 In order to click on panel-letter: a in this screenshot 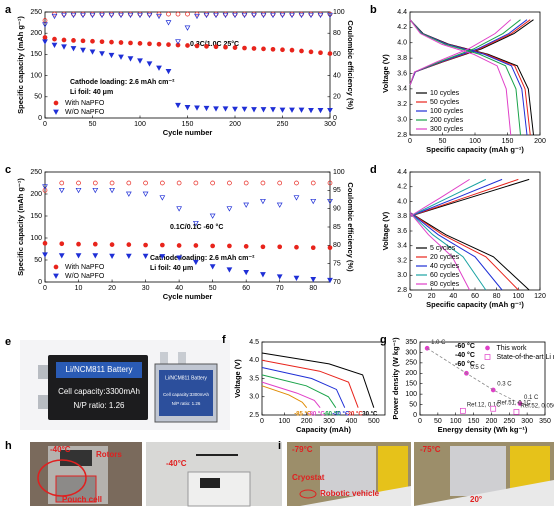, I will do `click(8, 10)`.